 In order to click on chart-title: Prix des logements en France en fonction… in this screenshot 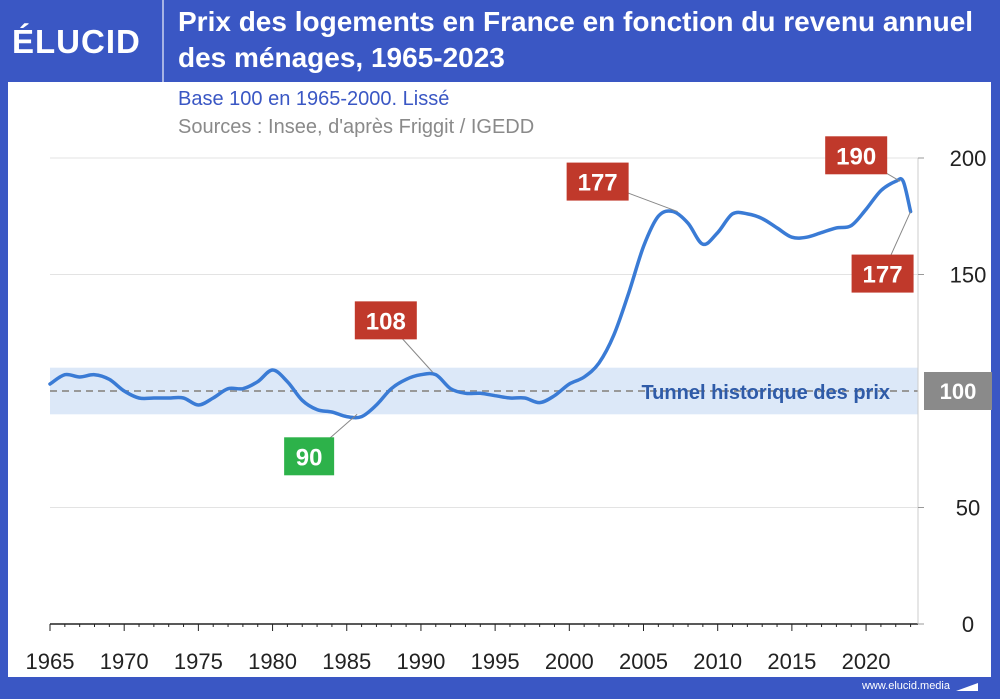, I will do `click(576, 39)`.